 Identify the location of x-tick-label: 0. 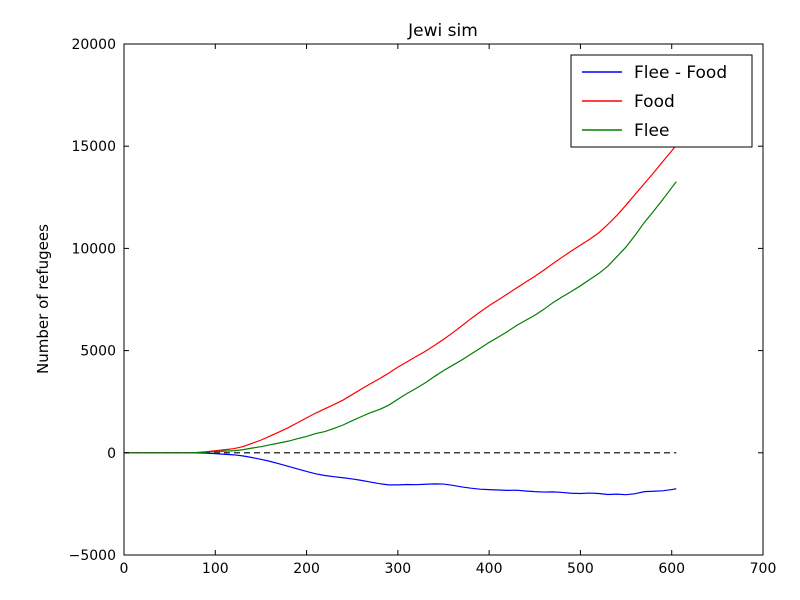
(124, 569).